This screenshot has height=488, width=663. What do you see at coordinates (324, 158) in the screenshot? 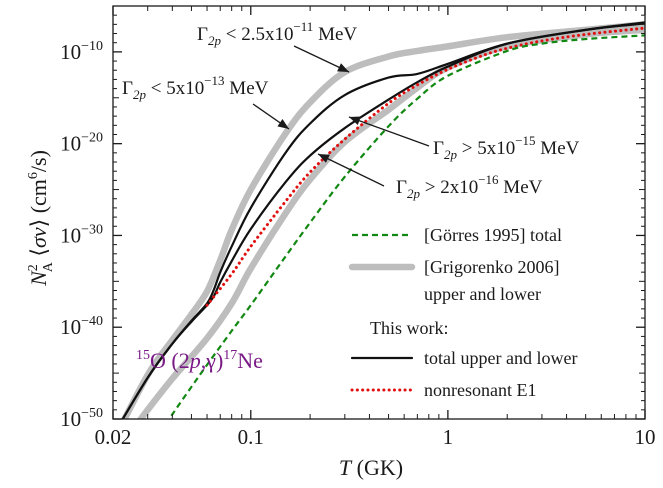
I see `annotation-arrowhead-a4` at bounding box center [324, 158].